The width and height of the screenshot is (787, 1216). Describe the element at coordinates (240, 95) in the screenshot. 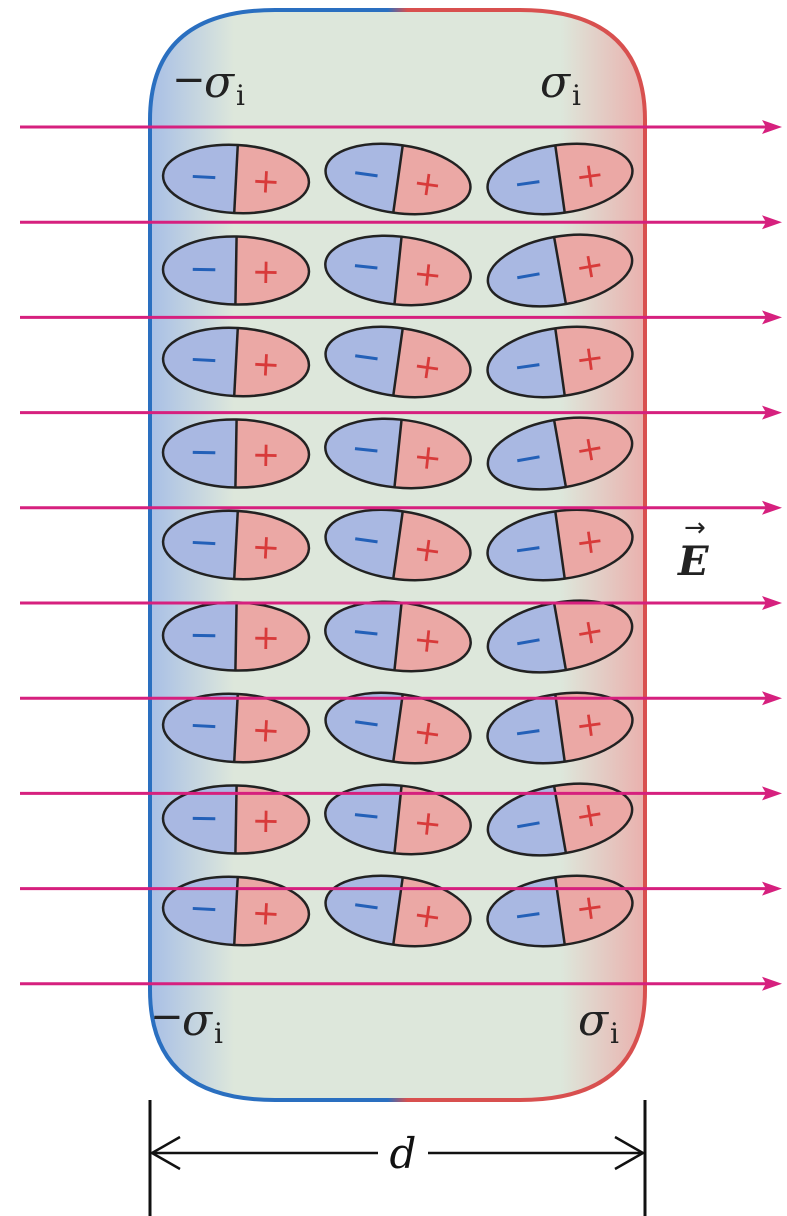

I see `surface-charge-top-left-subscript: i` at that location.